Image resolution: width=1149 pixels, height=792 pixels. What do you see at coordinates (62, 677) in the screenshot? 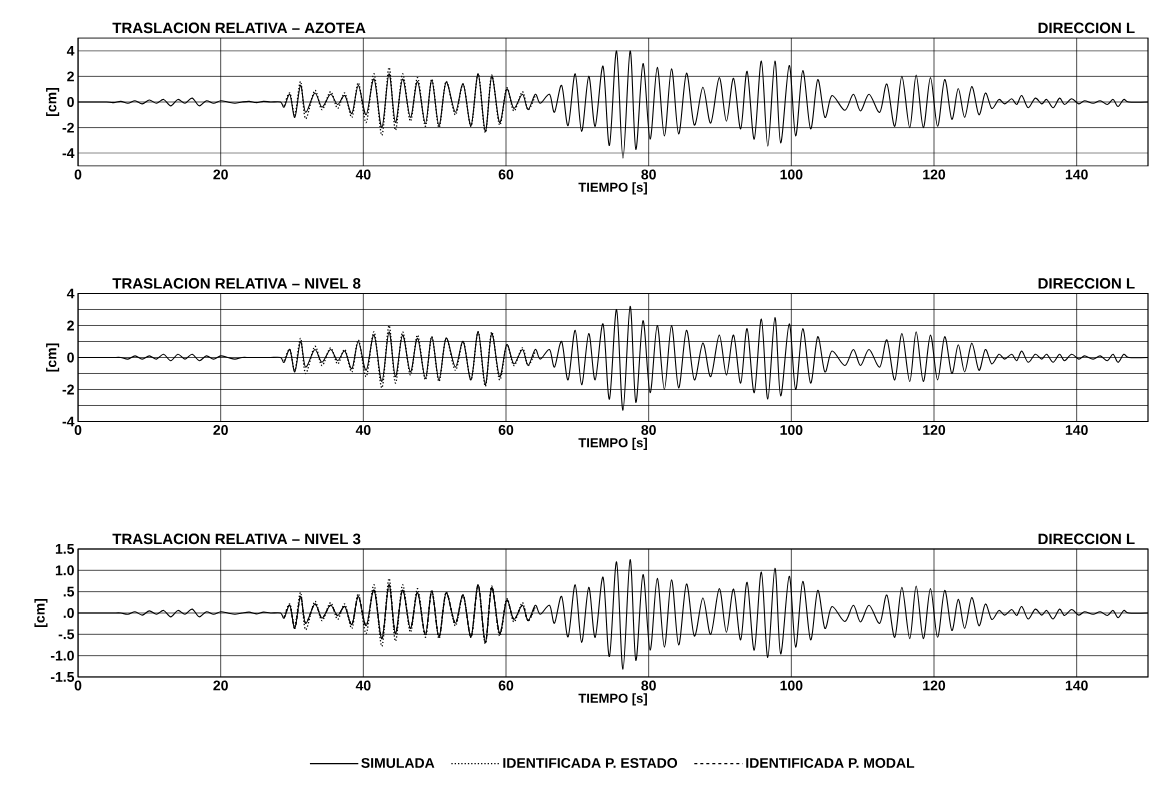
I see `y-tick-label: -1.5` at bounding box center [62, 677].